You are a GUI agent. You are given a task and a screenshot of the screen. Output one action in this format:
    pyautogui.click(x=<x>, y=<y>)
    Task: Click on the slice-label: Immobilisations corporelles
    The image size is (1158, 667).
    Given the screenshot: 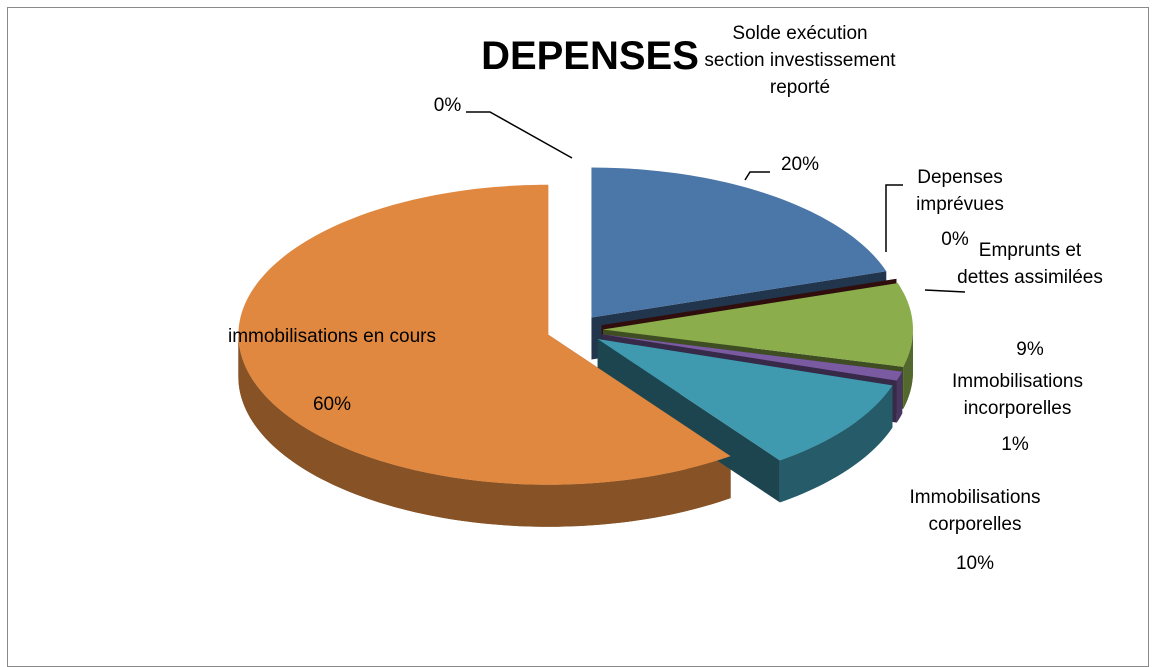 What is the action you would take?
    pyautogui.click(x=975, y=511)
    